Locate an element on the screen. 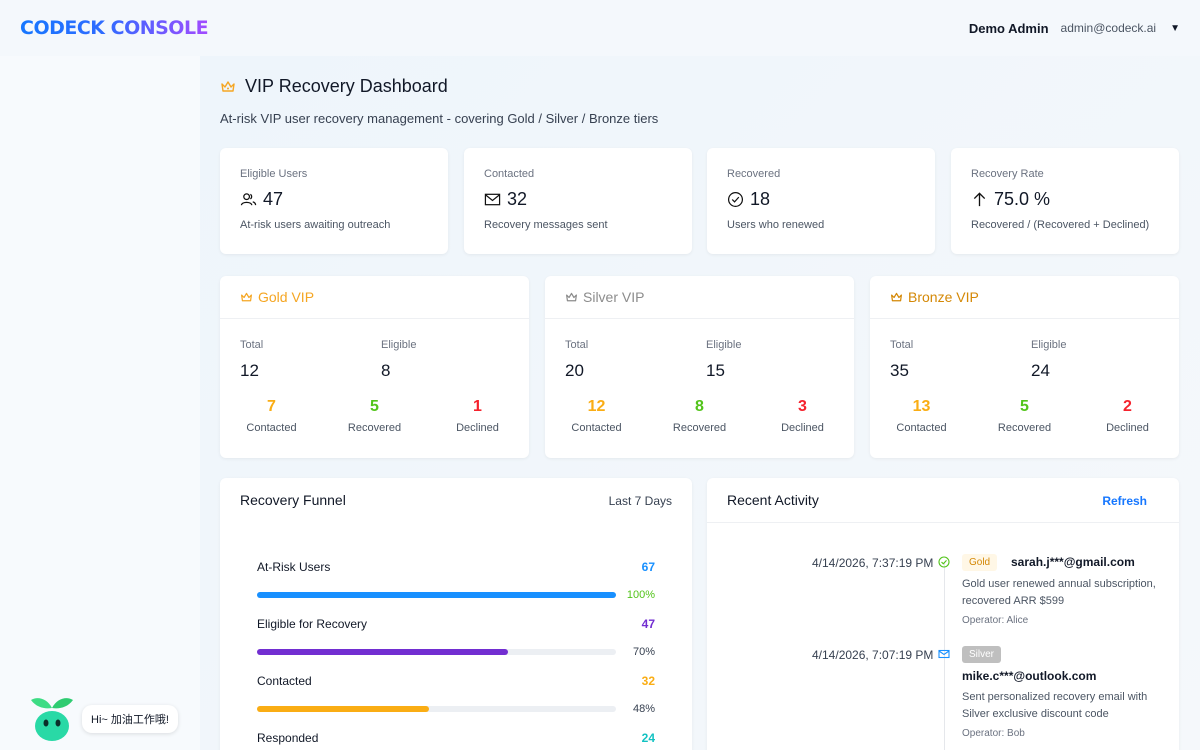 Image resolution: width=1200 pixels, height=750 pixels. funnel-row: At-Risk Users 67 is located at coordinates (456, 567).